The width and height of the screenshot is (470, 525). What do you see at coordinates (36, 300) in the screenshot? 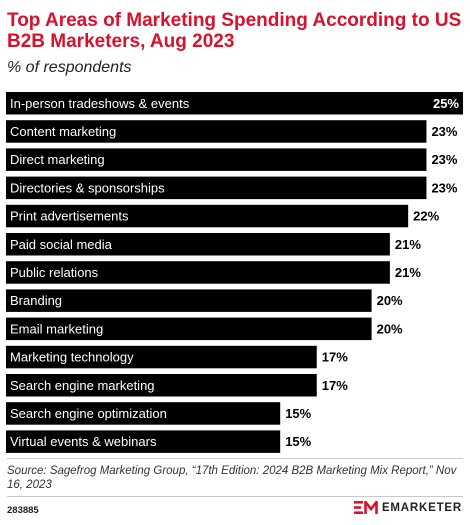
I see `category-label: Branding` at bounding box center [36, 300].